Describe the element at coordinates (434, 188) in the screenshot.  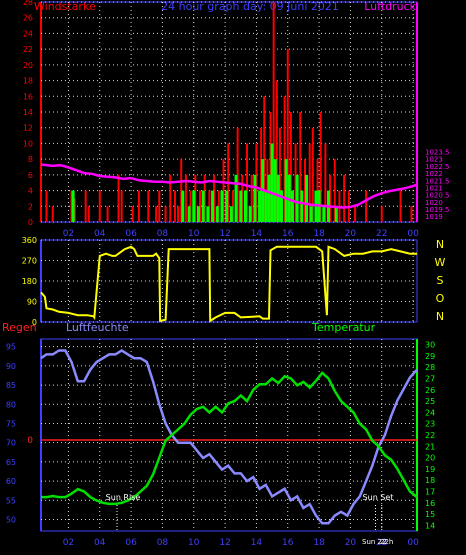
I see `pressure-tick-label: 1021` at that location.